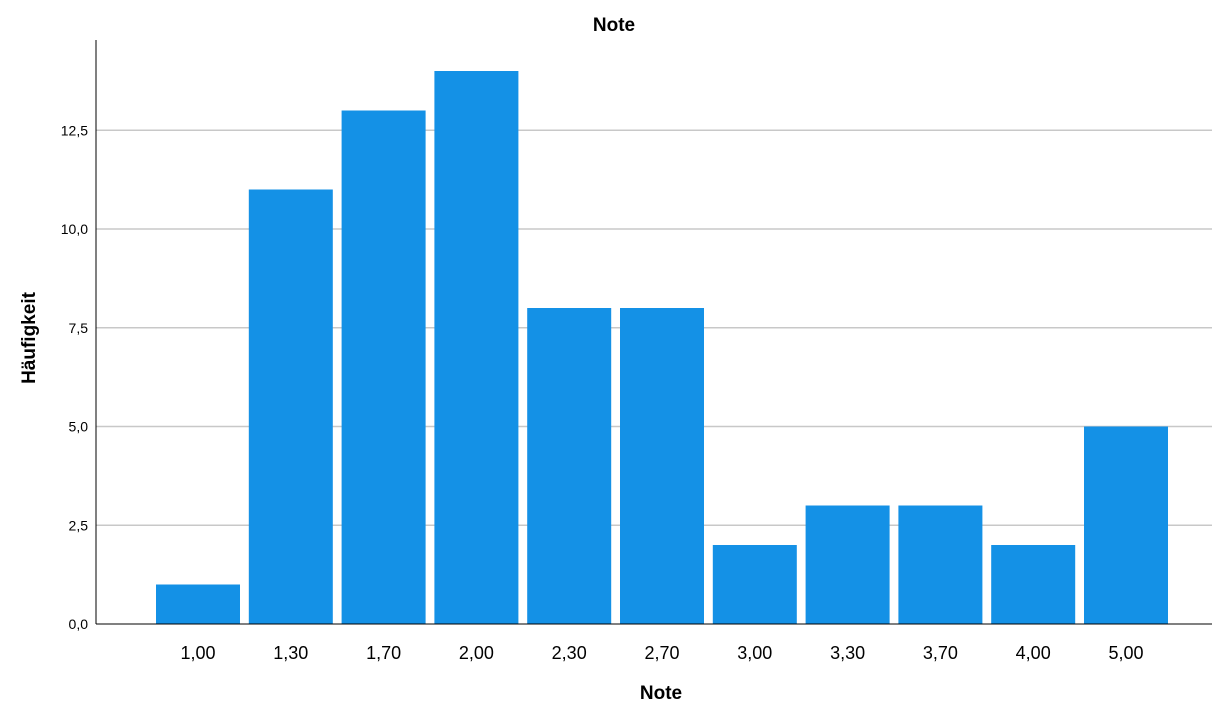  I want to click on x-tick-label: 2,70, so click(661, 653).